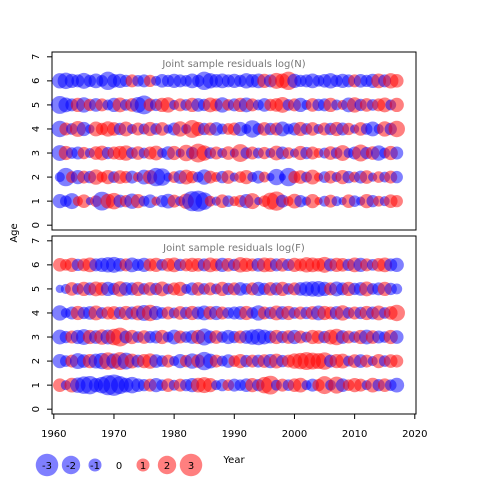  Describe the element at coordinates (113, 434) in the screenshot. I see `x-tick-label: 1970` at that location.